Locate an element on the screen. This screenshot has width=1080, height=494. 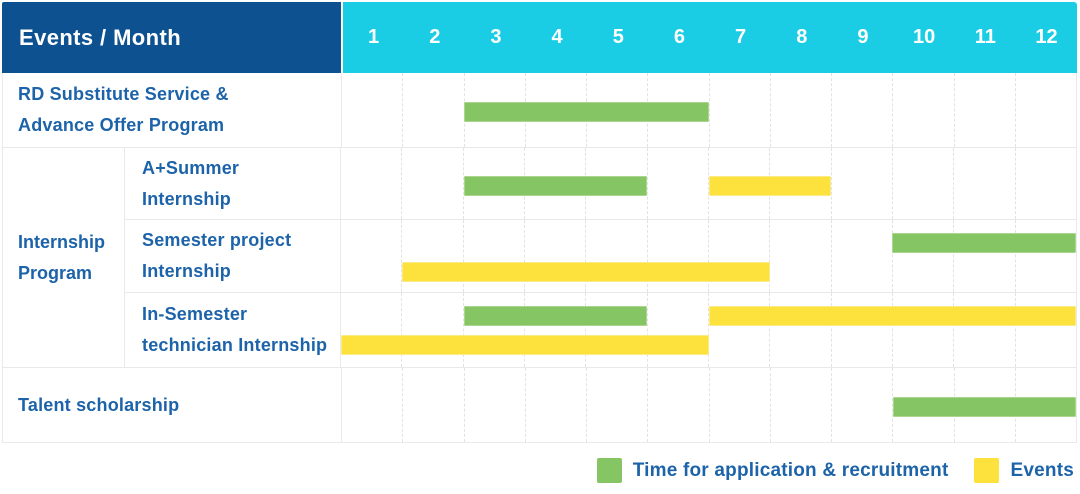
table-row: A+Summer Internship is located at coordinates (600, 184).